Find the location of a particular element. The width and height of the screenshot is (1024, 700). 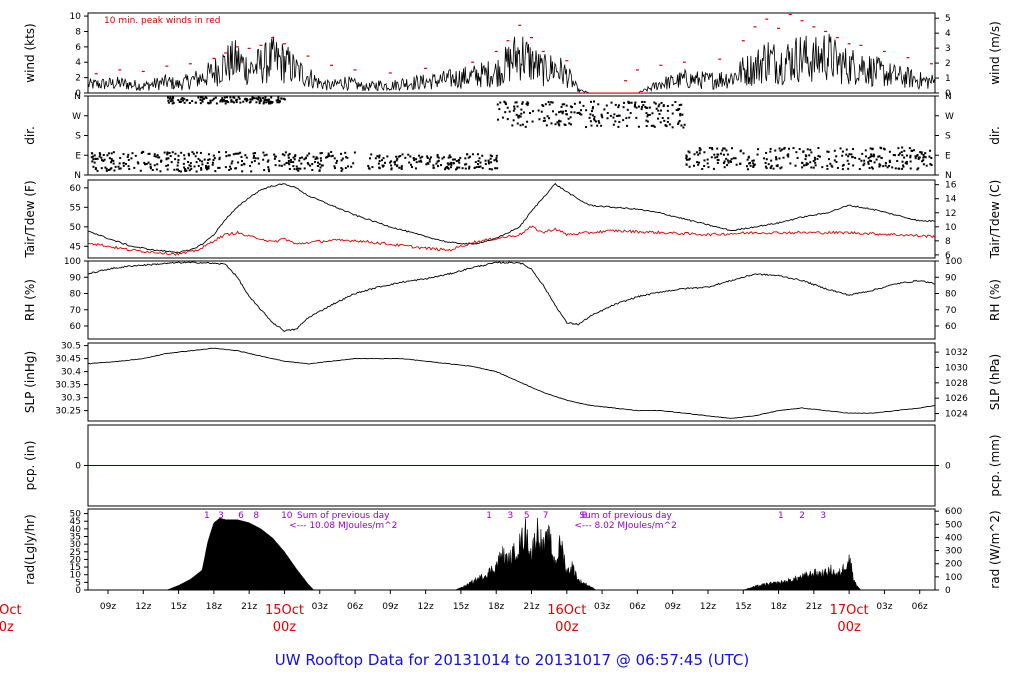

y-tick-label-temperature: 50 is located at coordinates (76, 228).